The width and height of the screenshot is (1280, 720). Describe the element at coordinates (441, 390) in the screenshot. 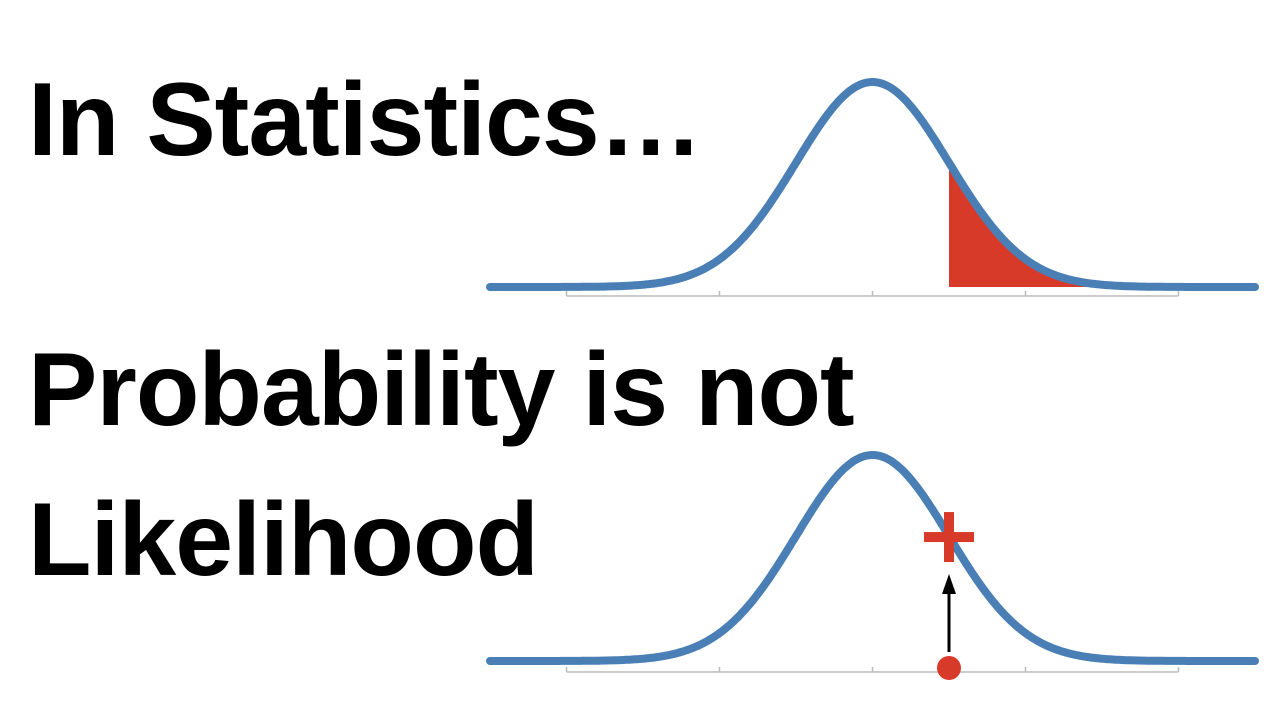

I see `title-line-2: Probability is not` at that location.